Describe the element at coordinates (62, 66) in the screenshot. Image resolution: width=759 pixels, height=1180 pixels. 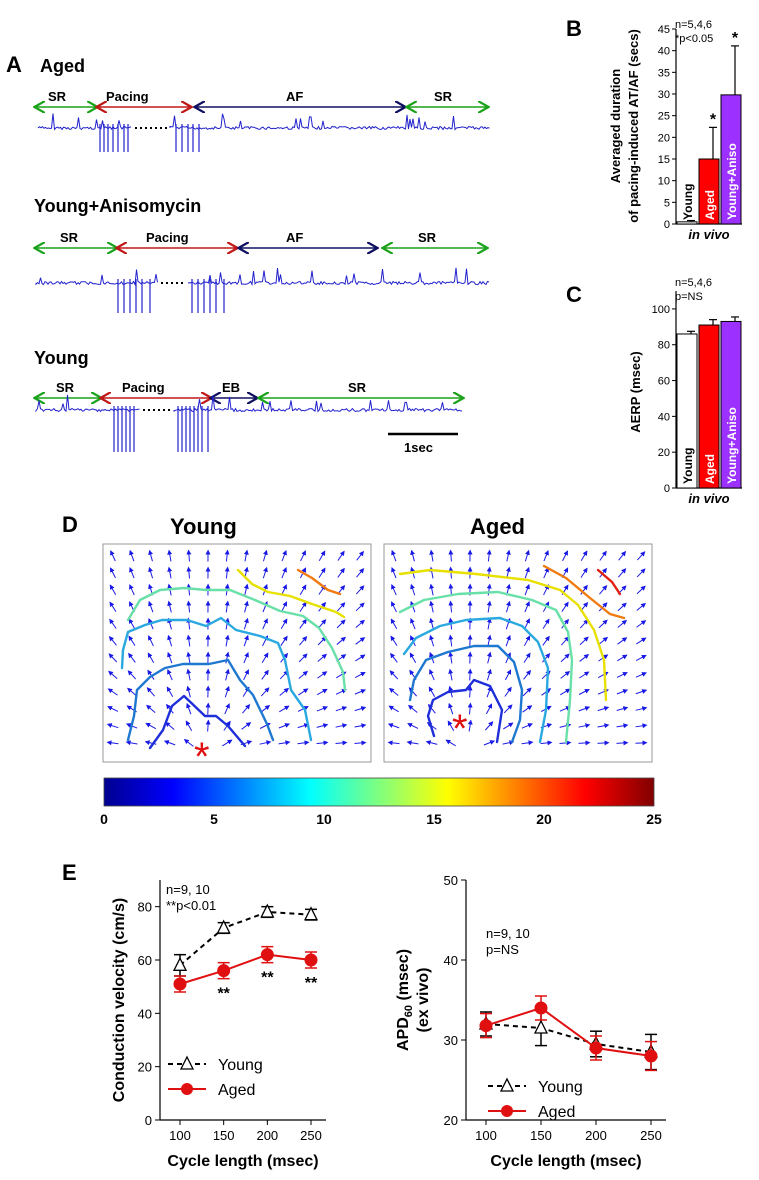
I see `trace-title-aged: Aged` at that location.